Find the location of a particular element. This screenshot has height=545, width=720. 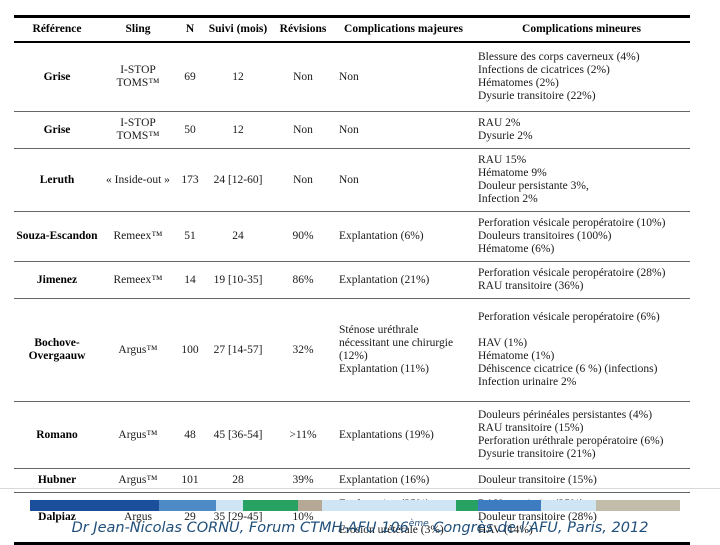

cell-reference: Souza-Escandon is located at coordinates (57, 236).